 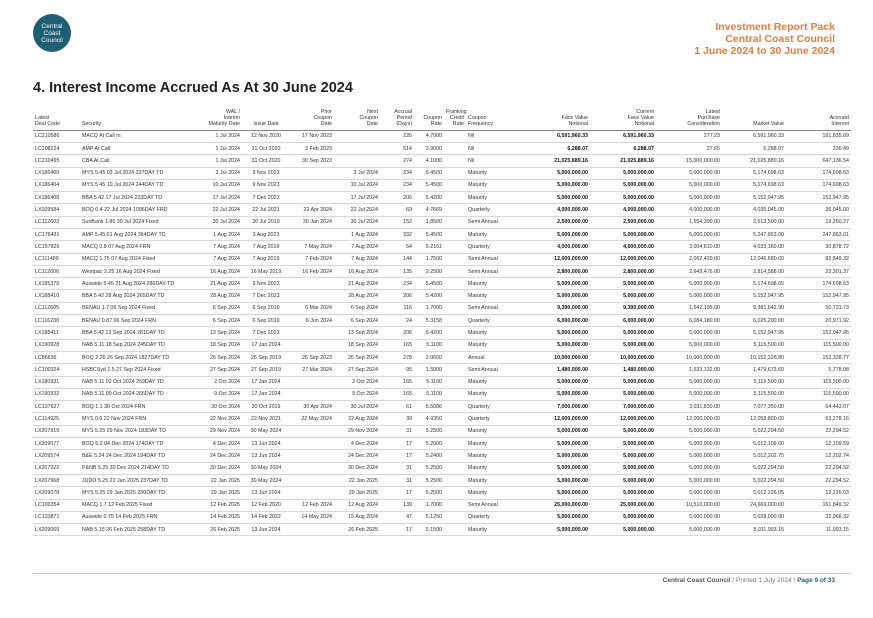 I want to click on table-cell: BENAU 0.87 06 Sep 2024 FRN, so click(x=139, y=321).